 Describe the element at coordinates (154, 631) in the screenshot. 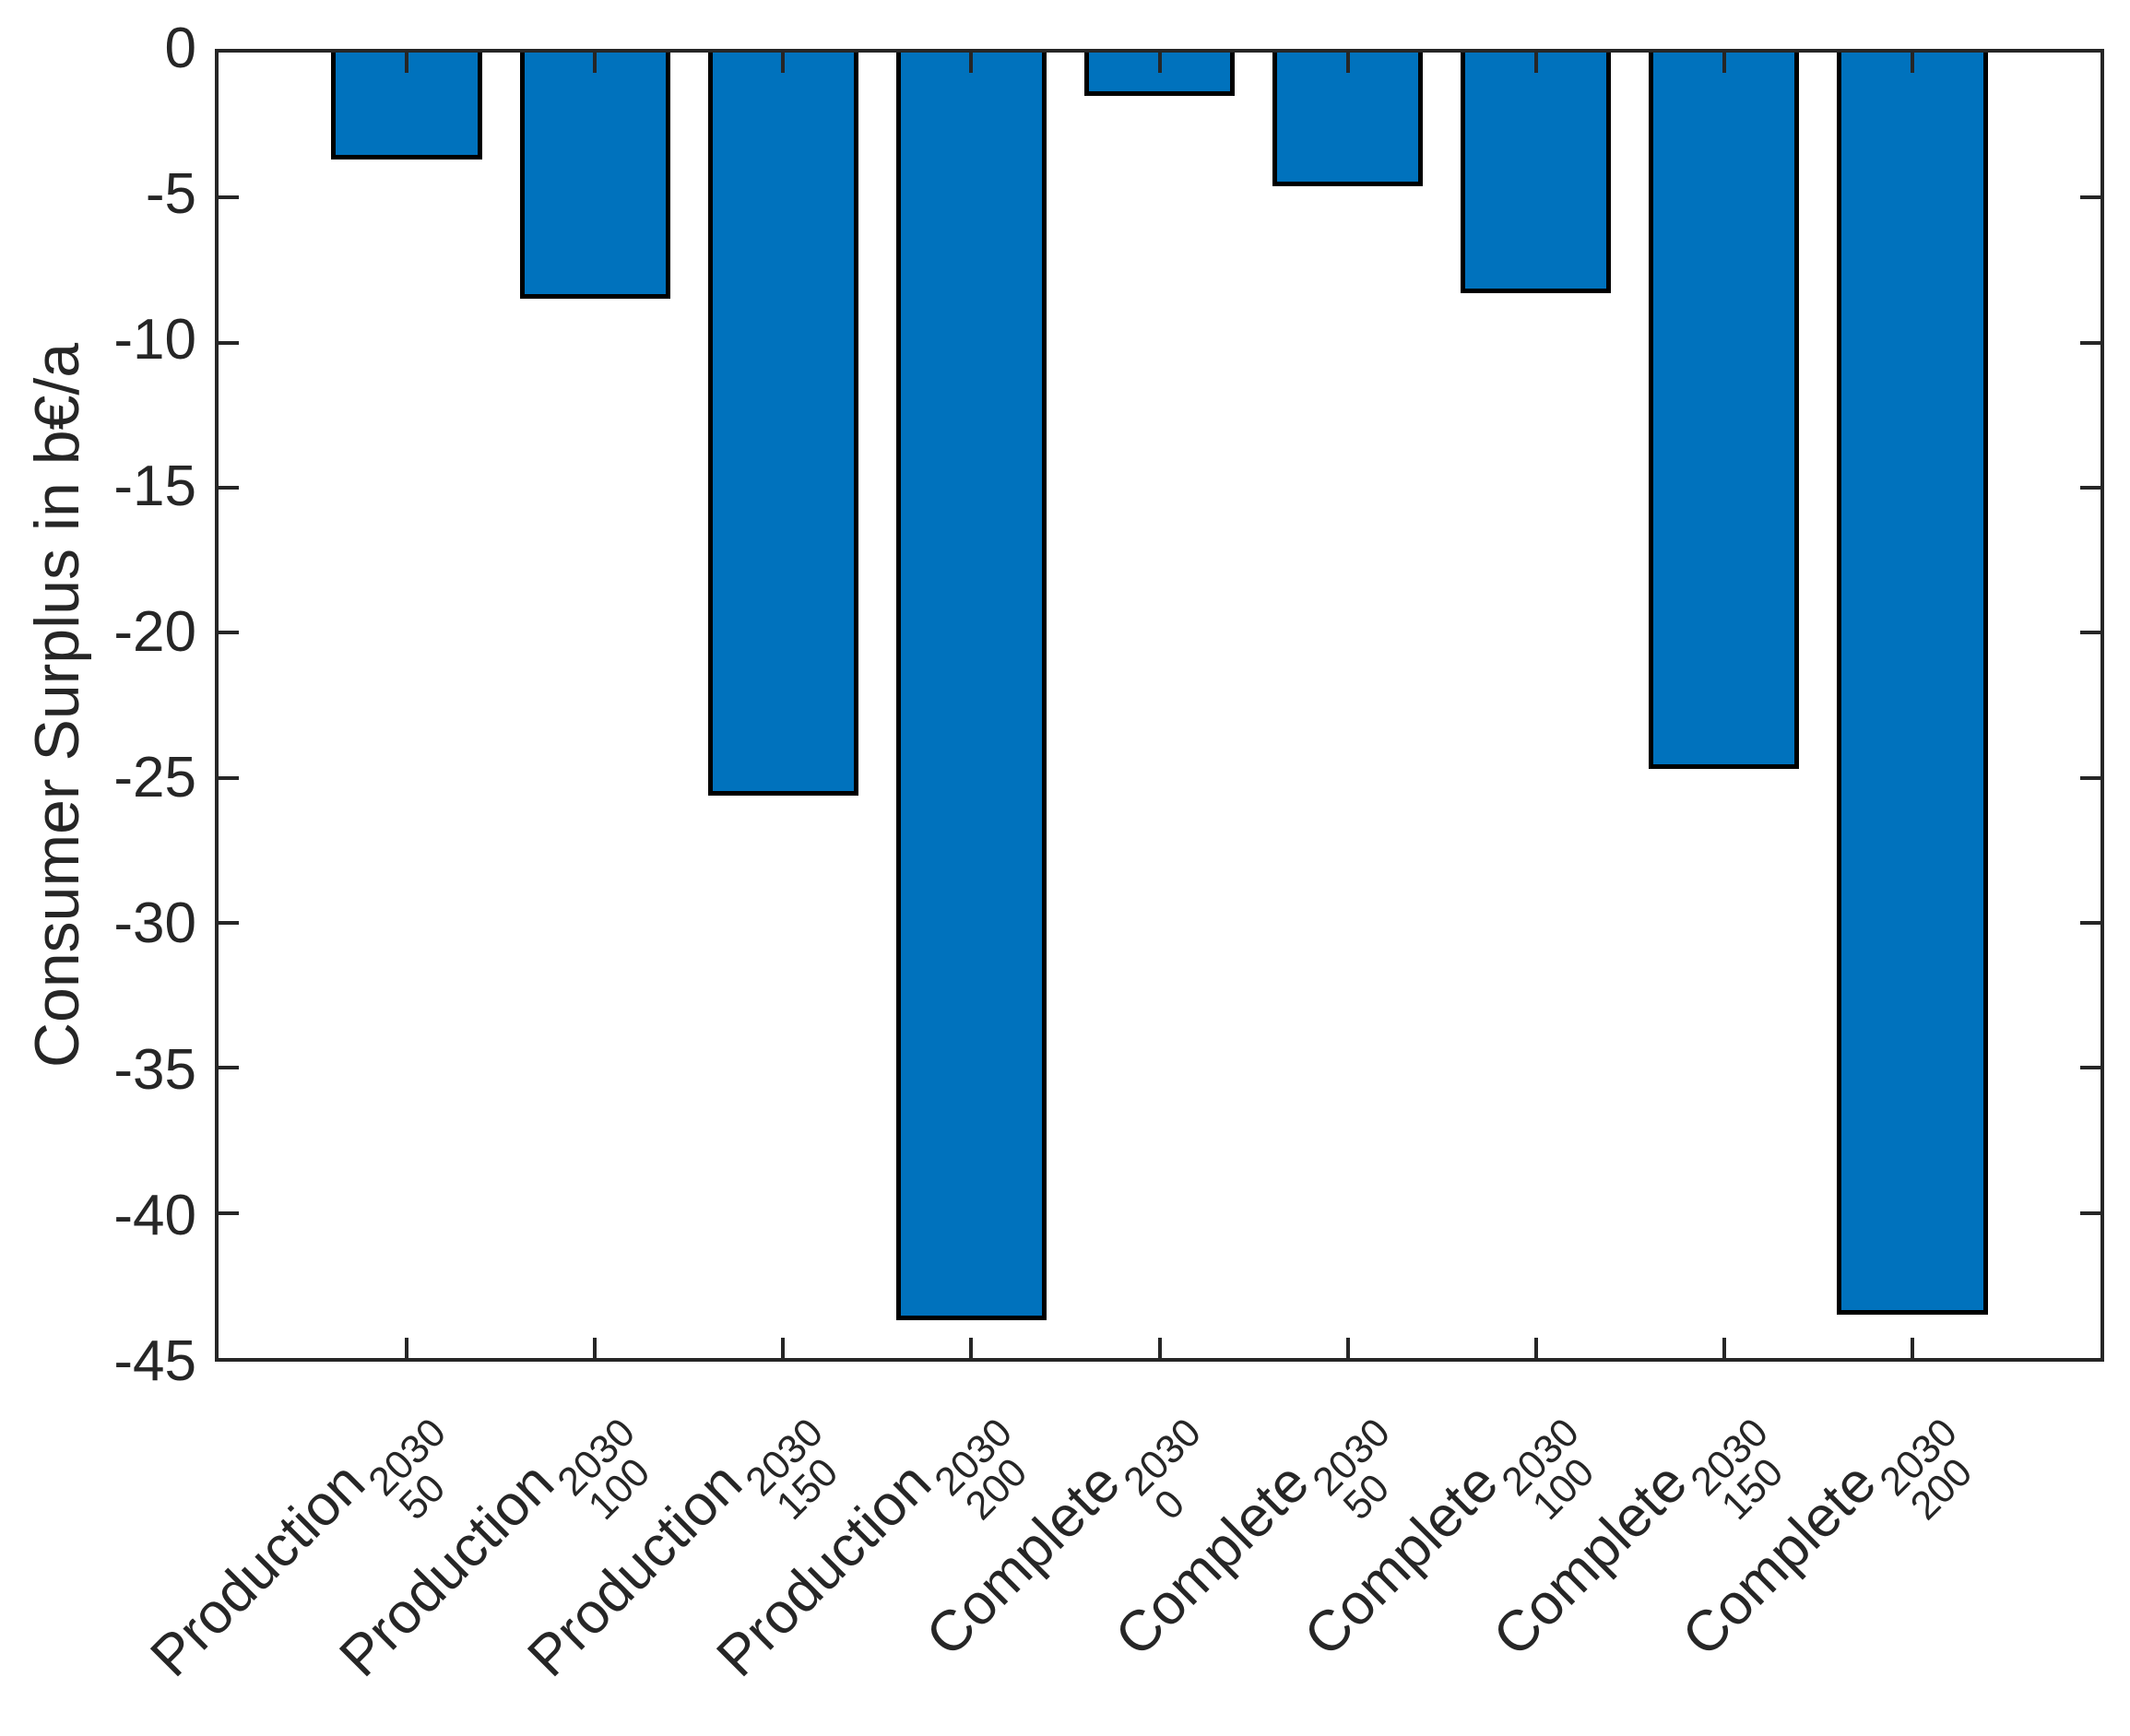

I see `y-tick-label: -20` at that location.